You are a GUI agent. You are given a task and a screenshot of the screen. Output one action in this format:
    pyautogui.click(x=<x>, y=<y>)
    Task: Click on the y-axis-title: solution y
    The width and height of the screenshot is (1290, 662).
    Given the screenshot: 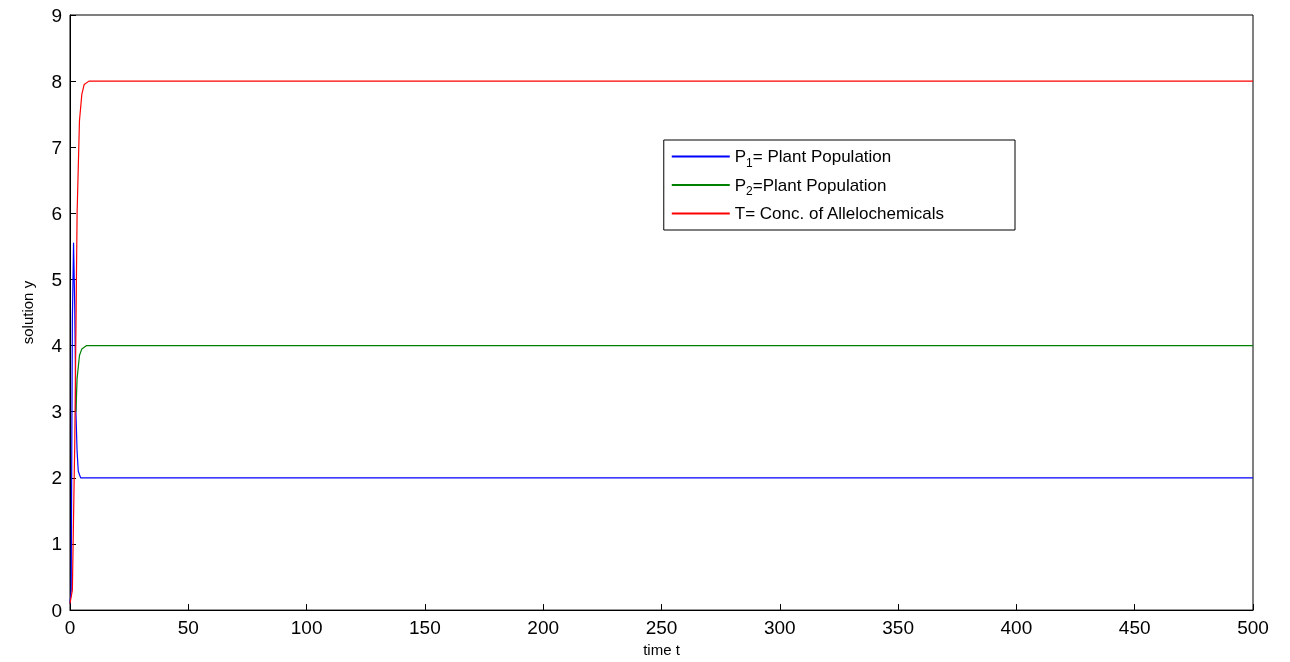 What is the action you would take?
    pyautogui.click(x=27, y=312)
    